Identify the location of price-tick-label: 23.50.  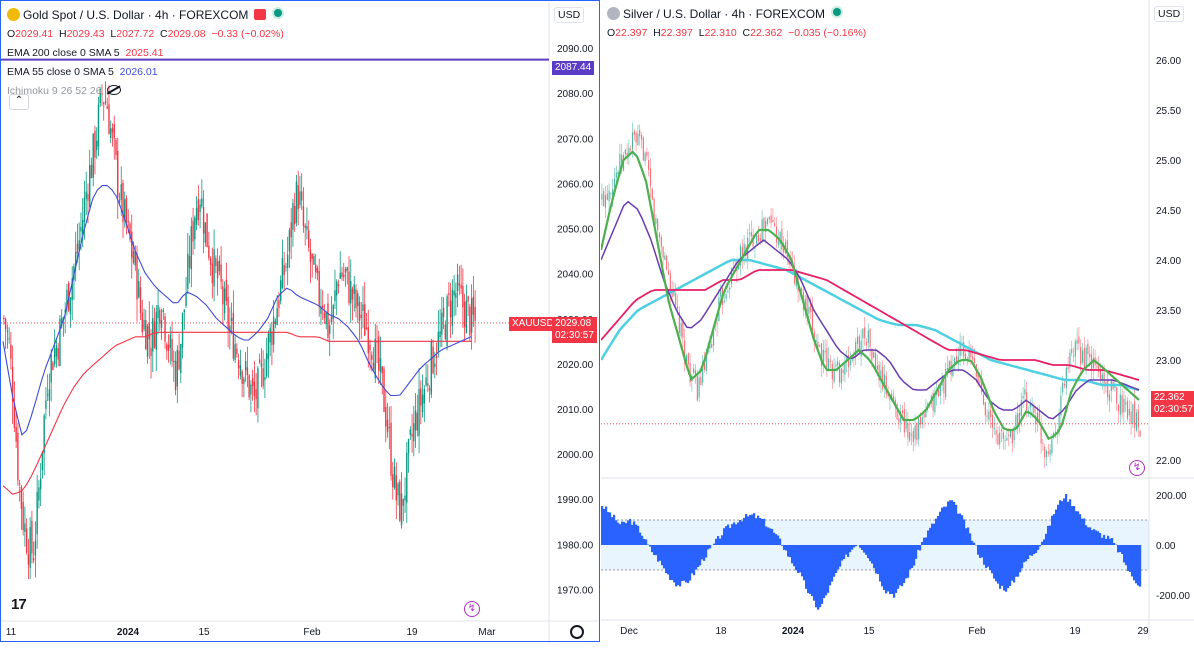
(1168, 311).